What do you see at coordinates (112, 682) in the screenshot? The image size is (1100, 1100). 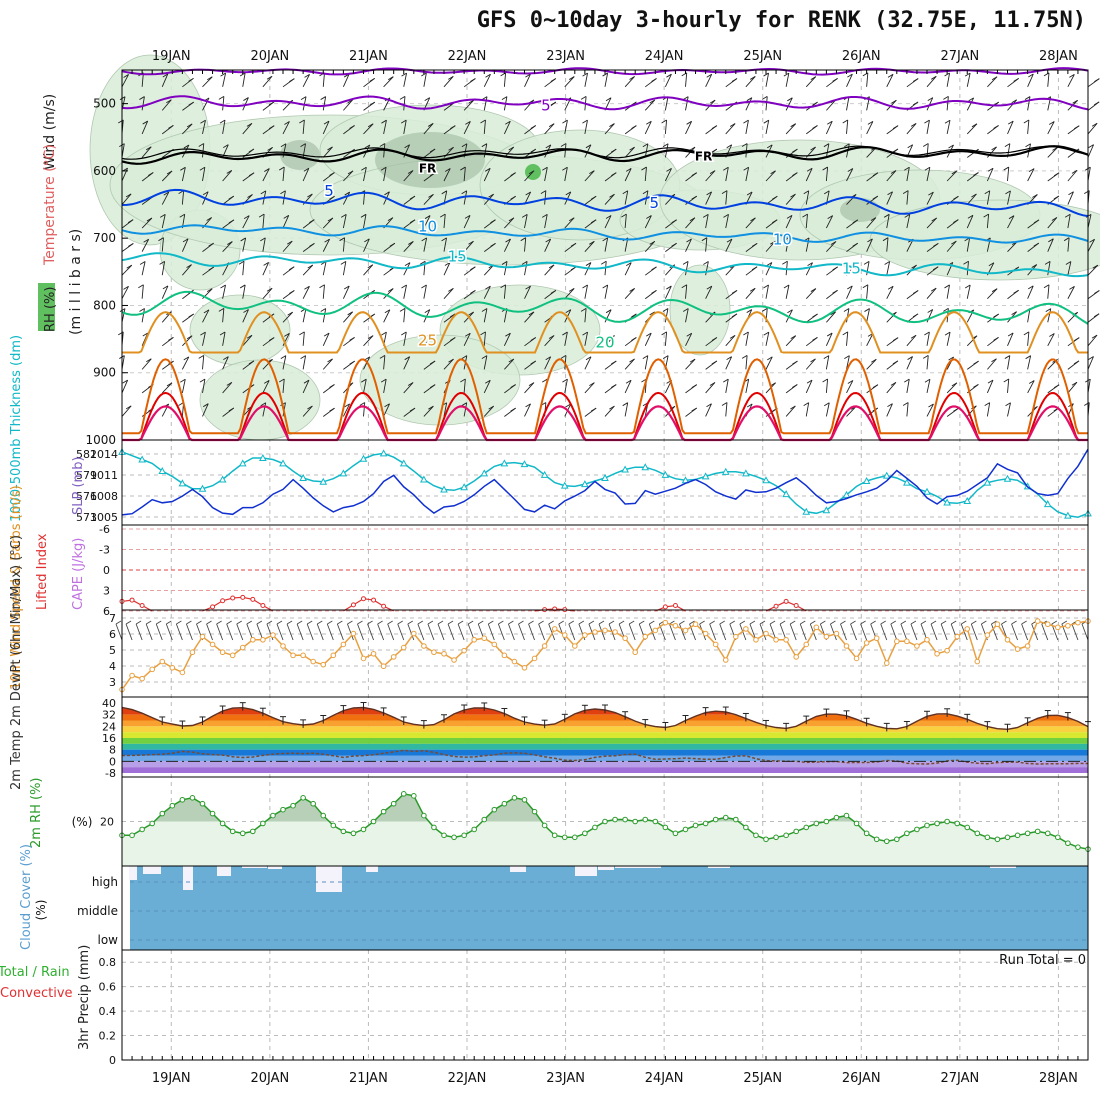 I see `wind-tick: 3` at bounding box center [112, 682].